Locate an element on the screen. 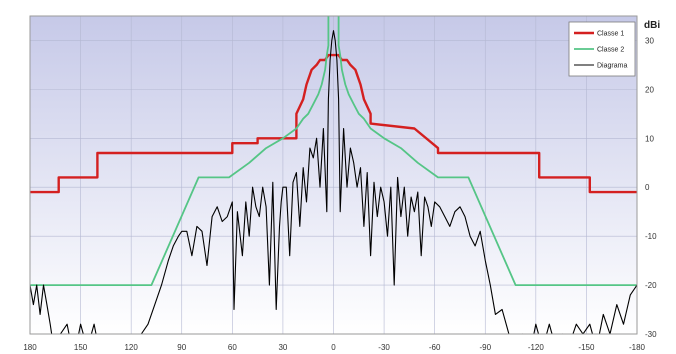  x-tick-label: 150 is located at coordinates (81, 347).